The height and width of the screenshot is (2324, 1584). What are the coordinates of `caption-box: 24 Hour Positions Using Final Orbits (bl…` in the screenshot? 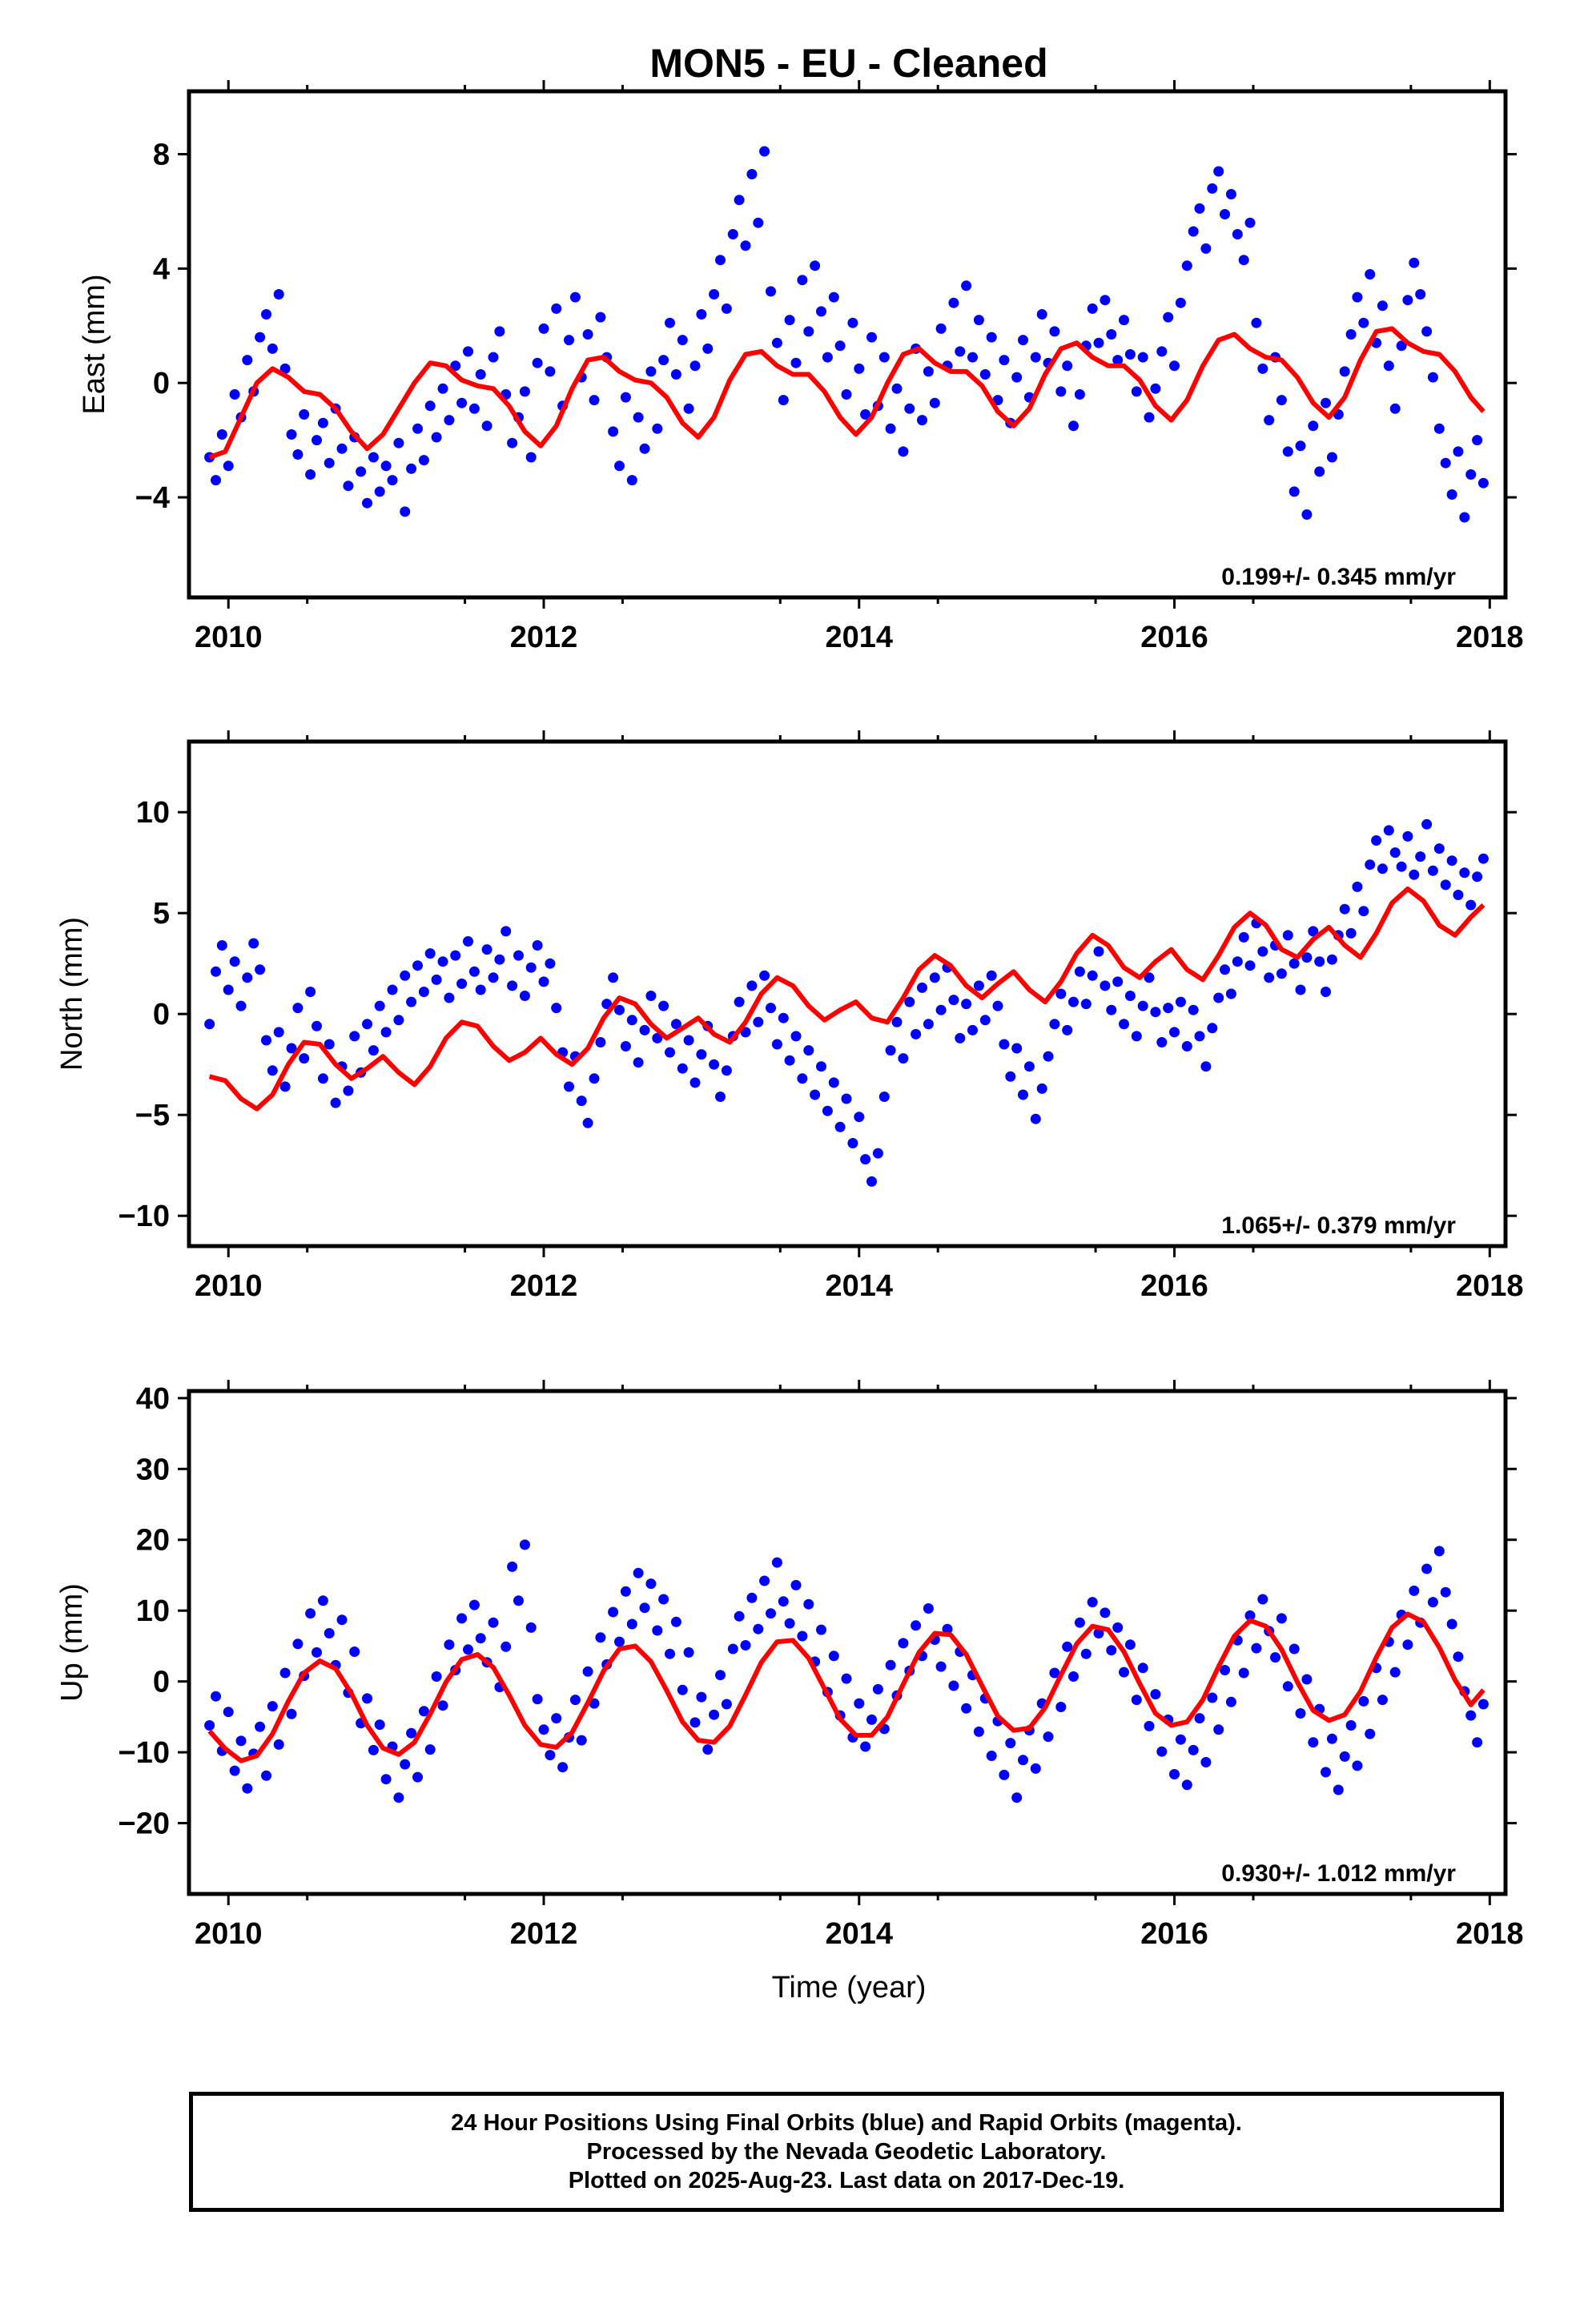 It's located at (846, 2152).